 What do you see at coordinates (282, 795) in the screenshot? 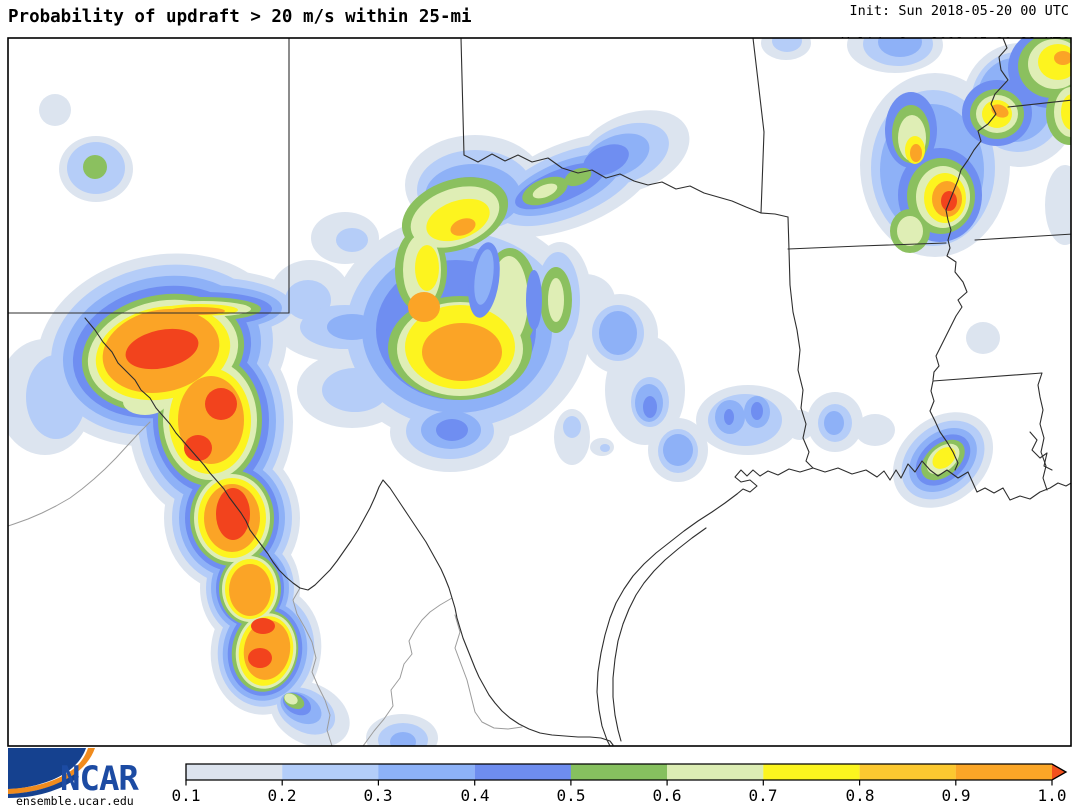
I see `colorbar-label: 0.2` at bounding box center [282, 795].